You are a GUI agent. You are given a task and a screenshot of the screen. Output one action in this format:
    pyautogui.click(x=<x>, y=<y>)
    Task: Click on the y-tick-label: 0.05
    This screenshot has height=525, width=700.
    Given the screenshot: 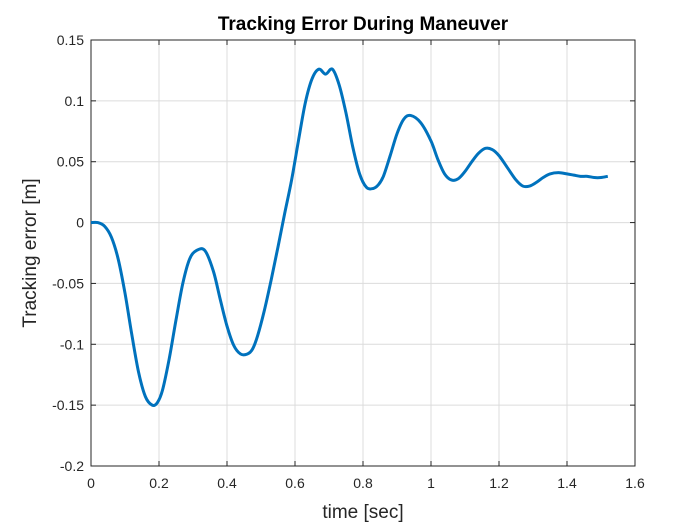 What is the action you would take?
    pyautogui.click(x=70, y=162)
    